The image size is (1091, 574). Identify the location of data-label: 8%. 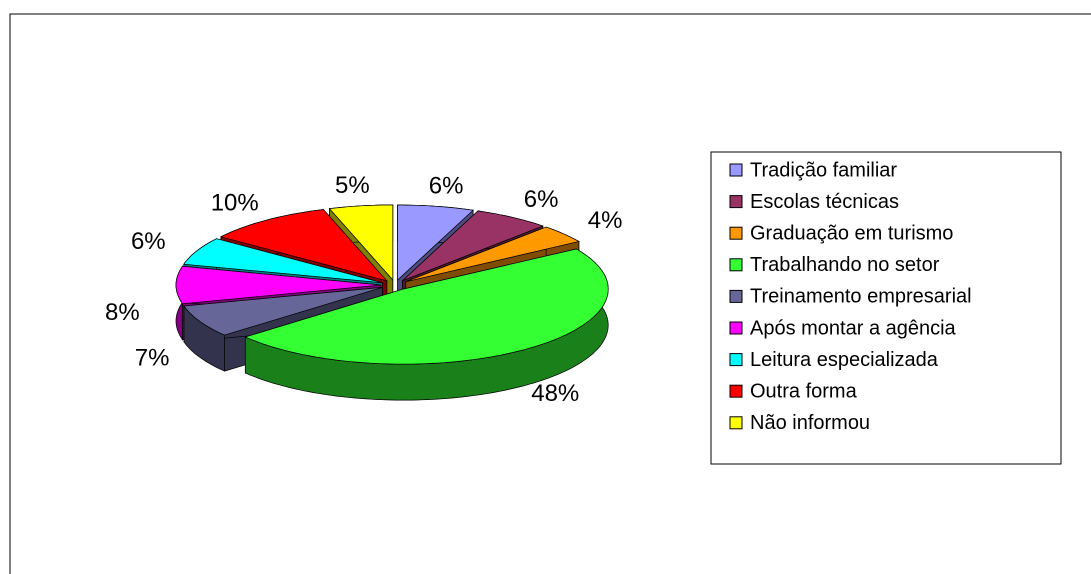
(122, 312).